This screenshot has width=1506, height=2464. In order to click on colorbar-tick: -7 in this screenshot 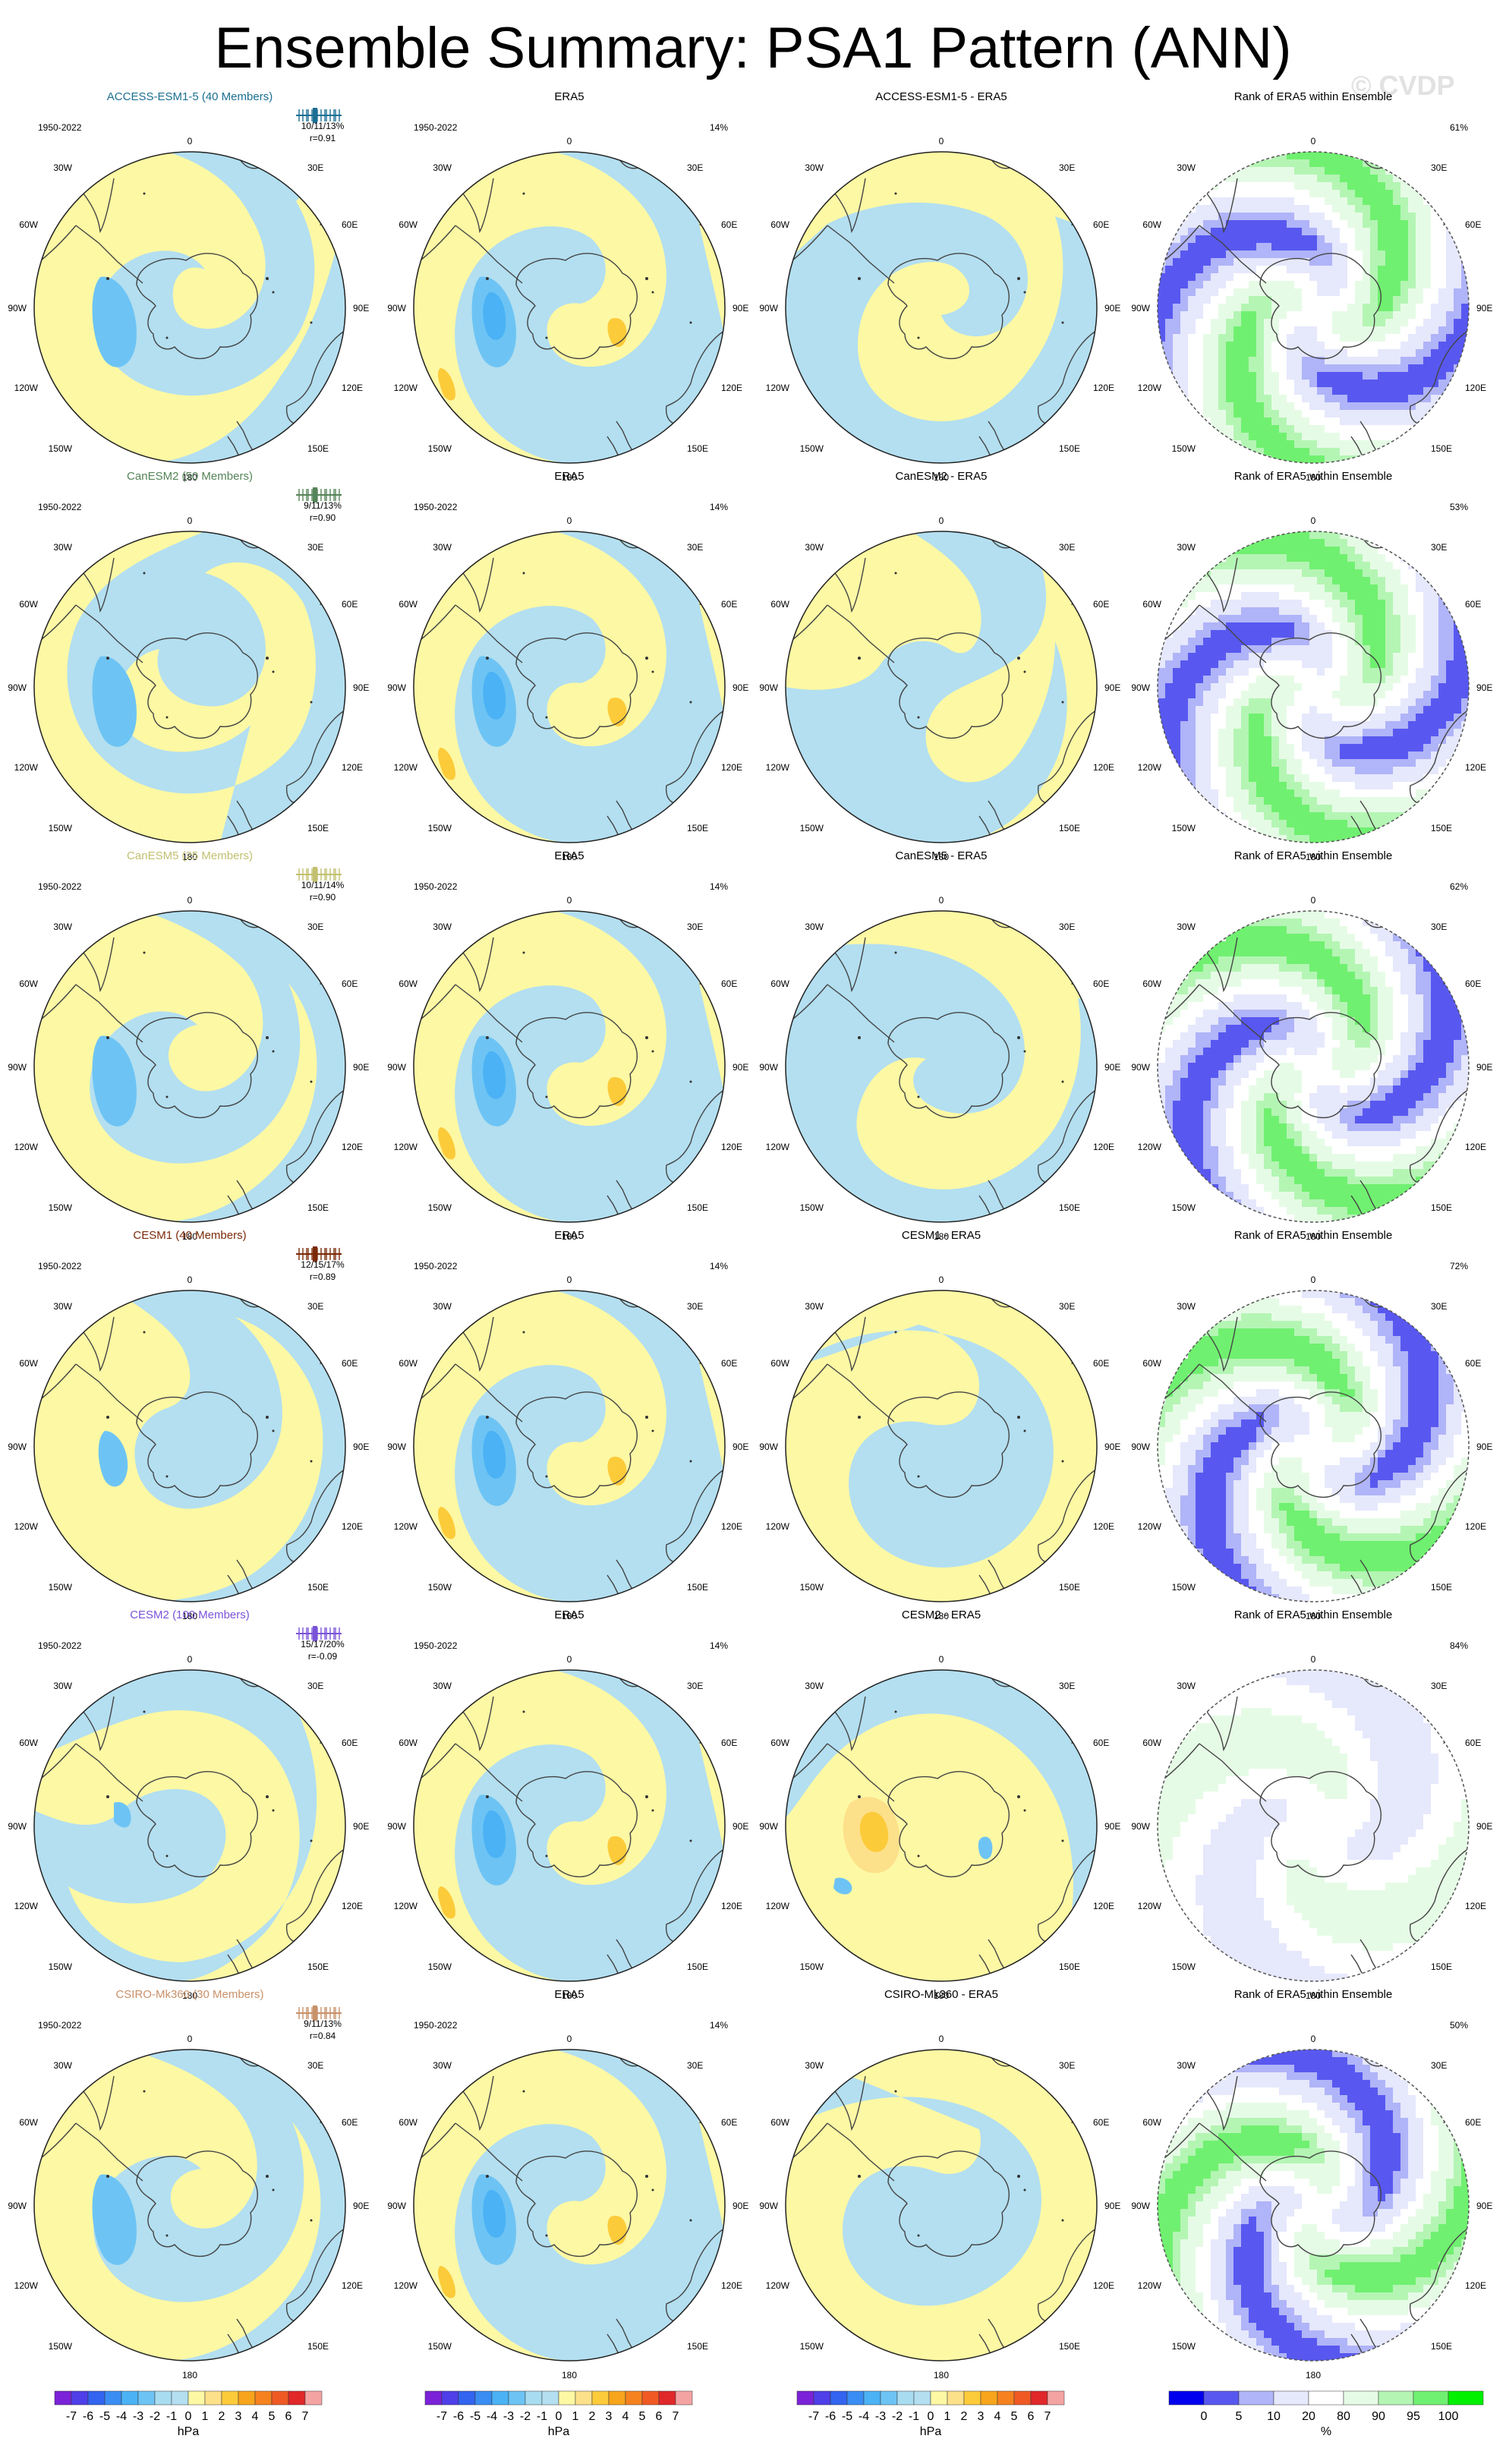, I will do `click(813, 2416)`.